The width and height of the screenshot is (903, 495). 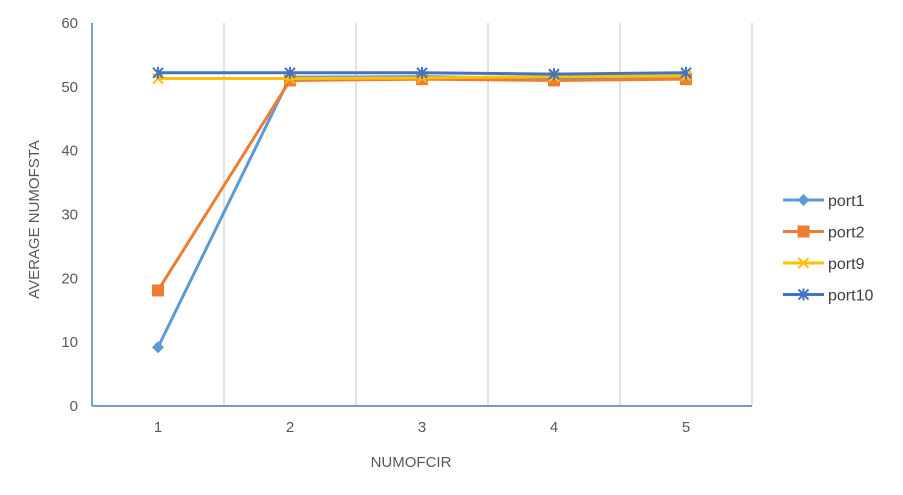 I want to click on y-tick-label: 10, so click(x=69, y=342).